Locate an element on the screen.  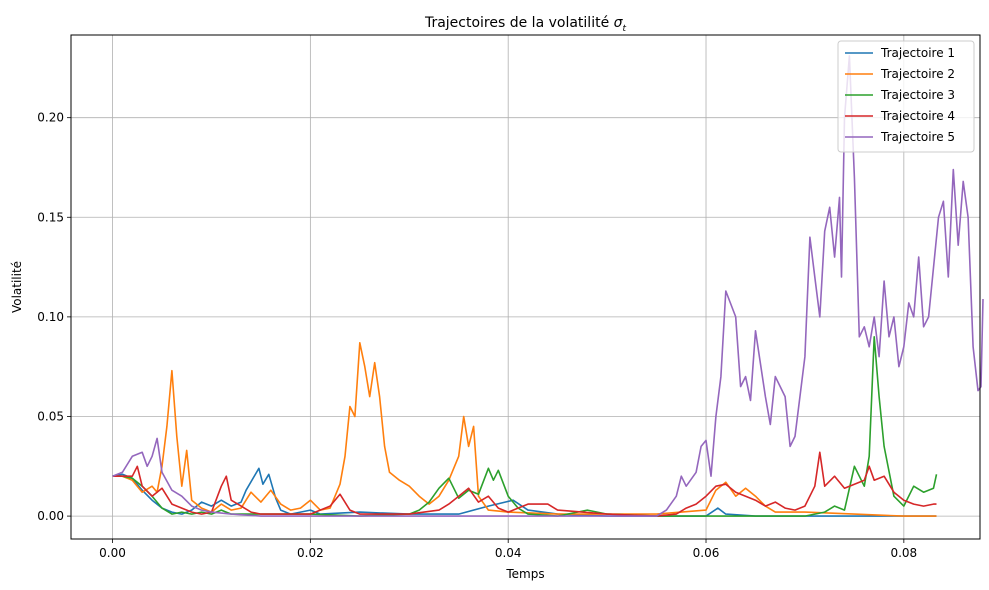
y-axis-ticks: 0.00 0.05 0.10 0.15 0.20 is located at coordinates (54, 317).